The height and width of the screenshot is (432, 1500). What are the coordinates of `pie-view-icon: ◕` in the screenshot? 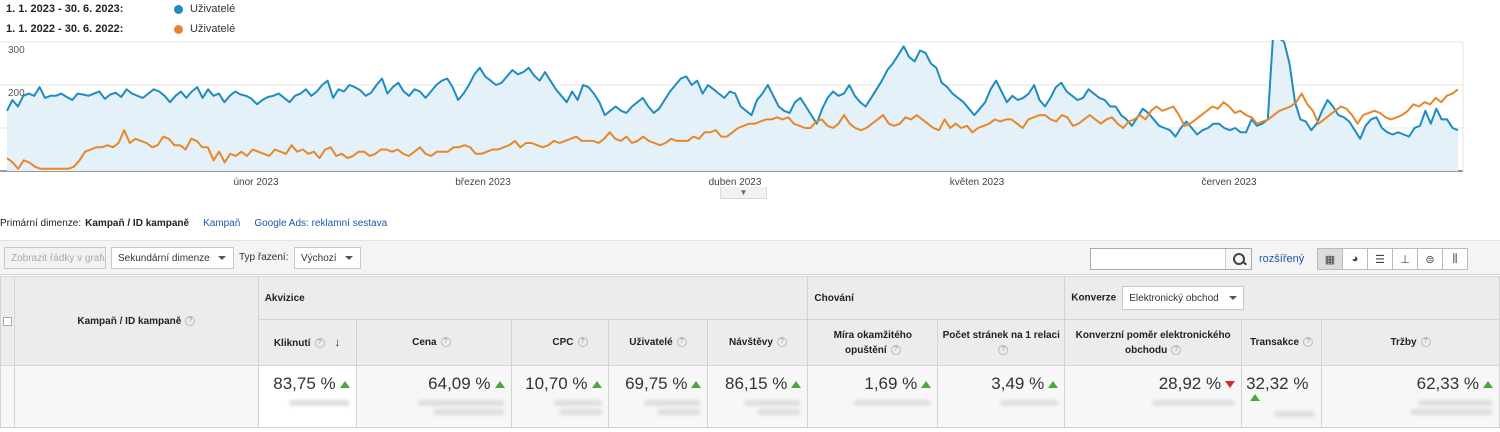 It's located at (1355, 259).